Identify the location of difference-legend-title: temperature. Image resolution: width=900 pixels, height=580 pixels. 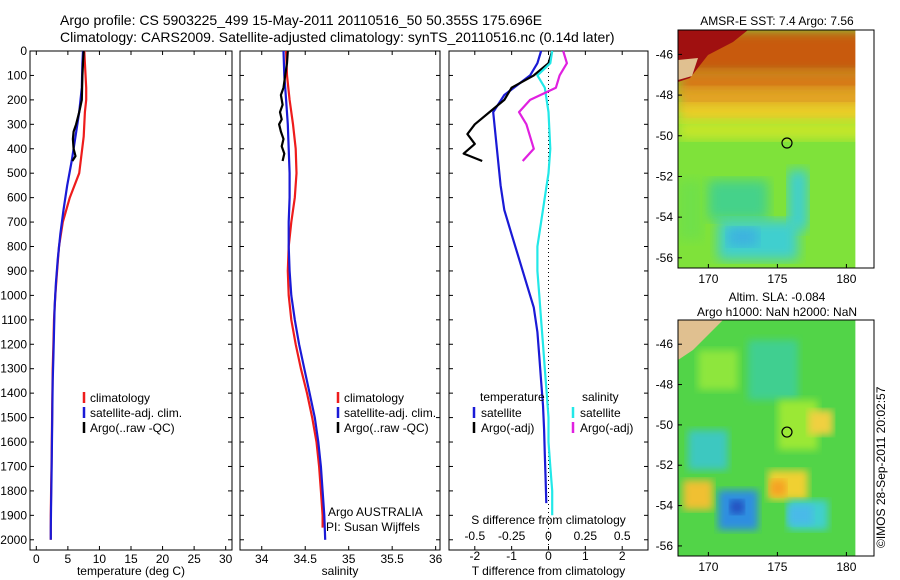
(512, 397).